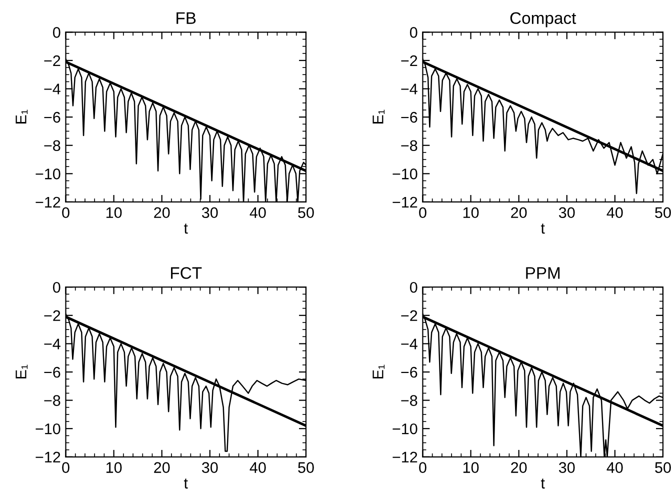  I want to click on chart-title: PPM, so click(543, 273).